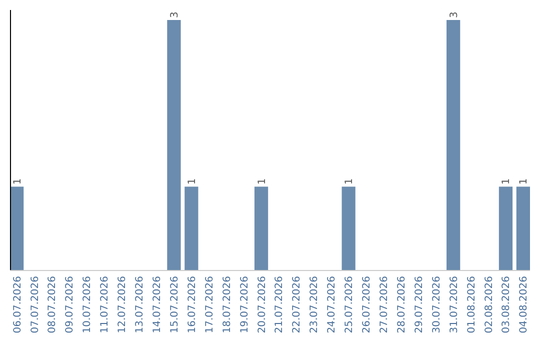  Describe the element at coordinates (367, 305) in the screenshot. I see `x-tick-label: 26.07.2026` at that location.